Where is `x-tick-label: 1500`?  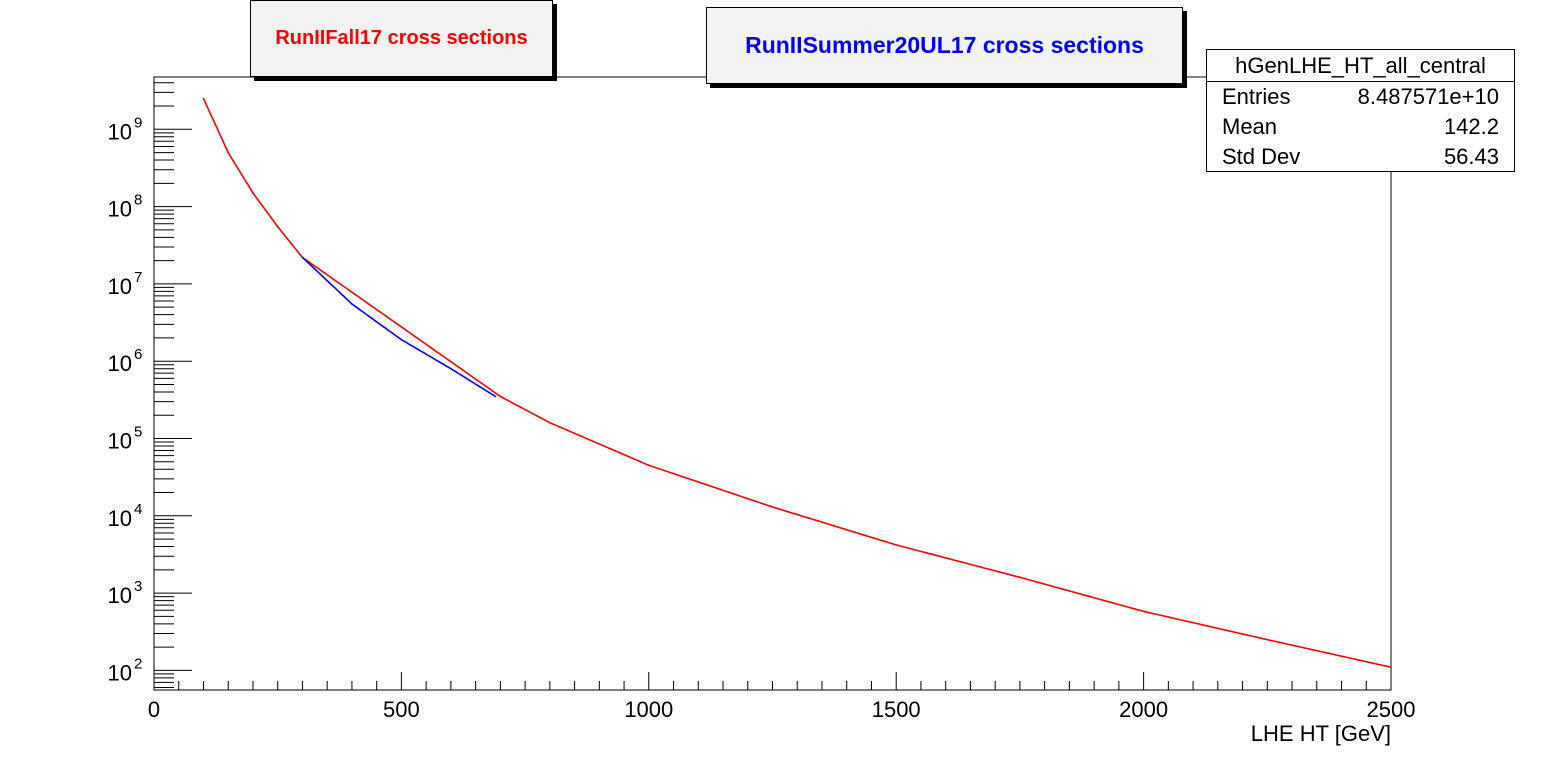
x-tick-label: 1500 is located at coordinates (896, 709).